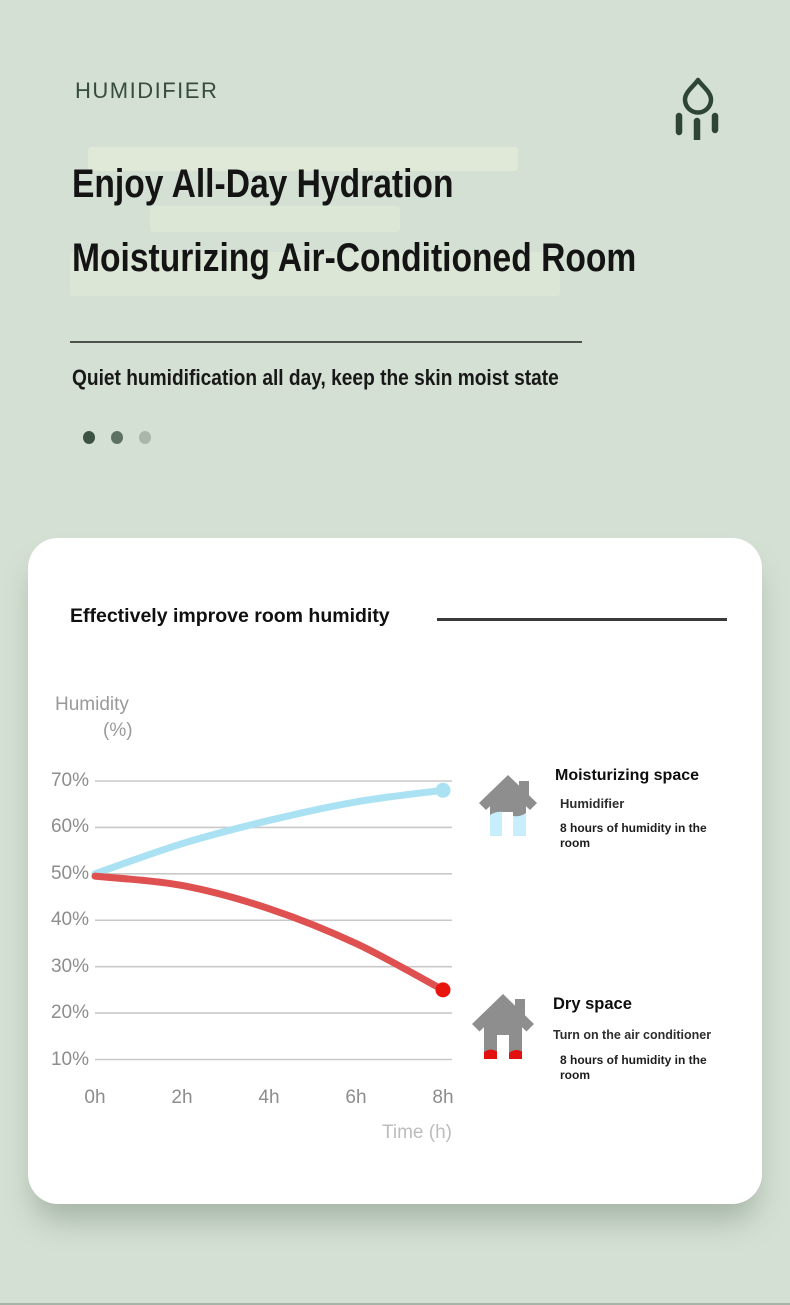 Image resolution: width=790 pixels, height=1305 pixels. What do you see at coordinates (592, 1004) in the screenshot?
I see `legend-title-dry: Dry space` at bounding box center [592, 1004].